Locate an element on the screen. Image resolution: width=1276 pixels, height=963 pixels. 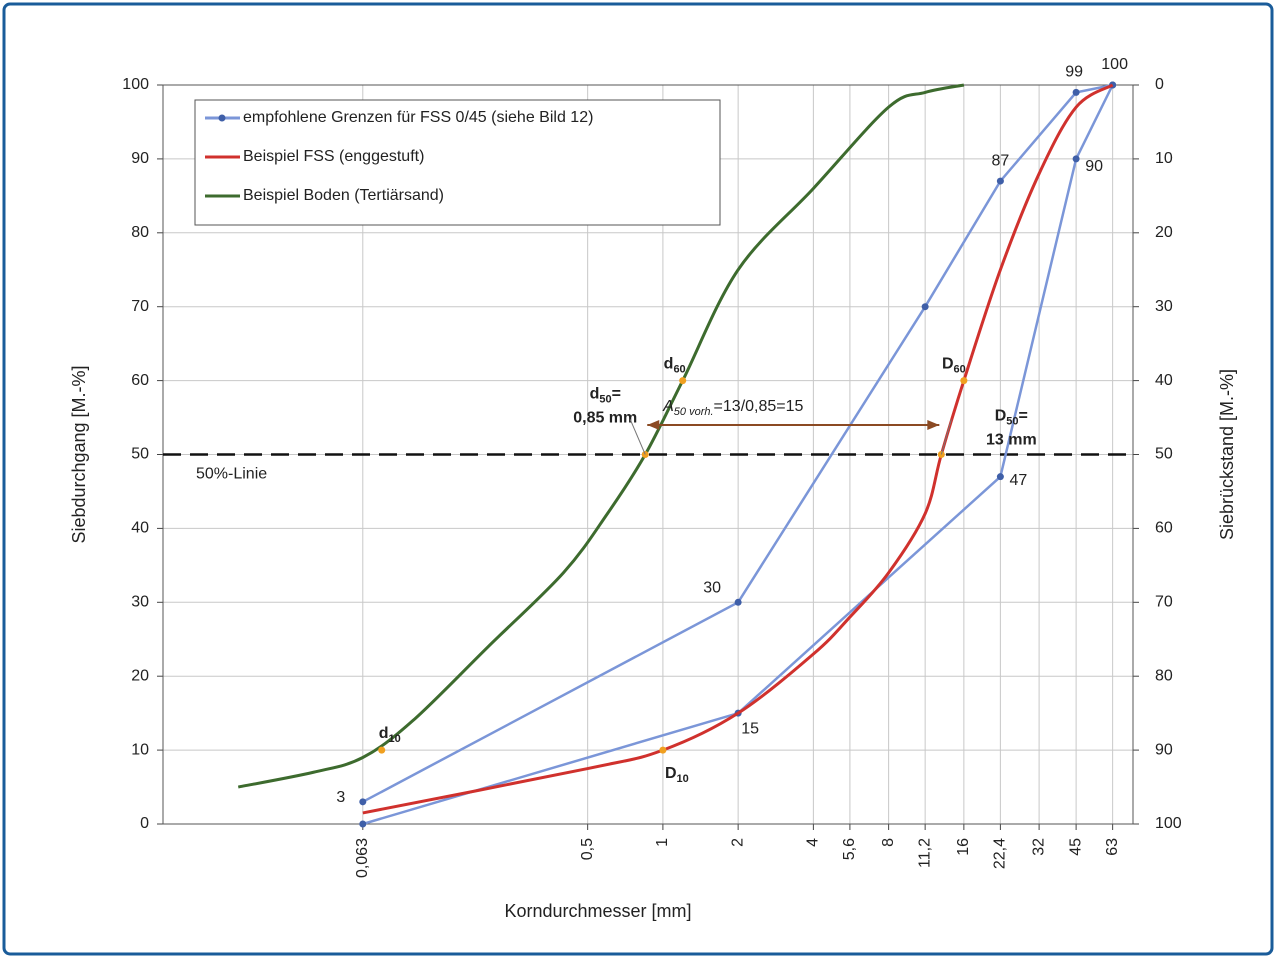
x-tick-label: 0,5 is located at coordinates (587, 849).